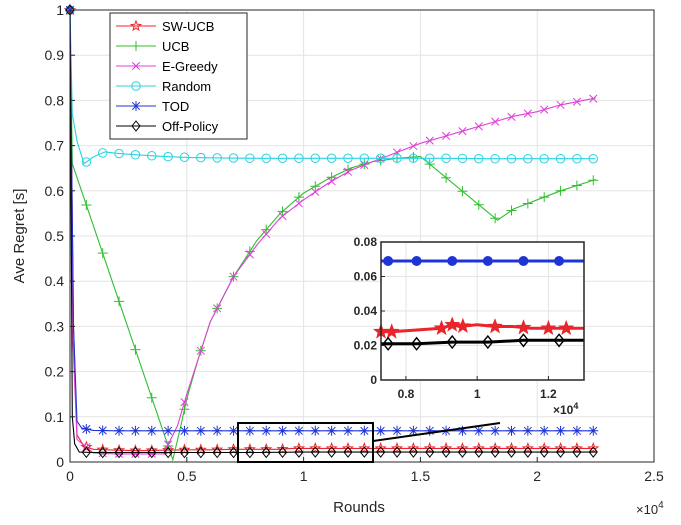  I want to click on zoom-region-box, so click(305, 442).